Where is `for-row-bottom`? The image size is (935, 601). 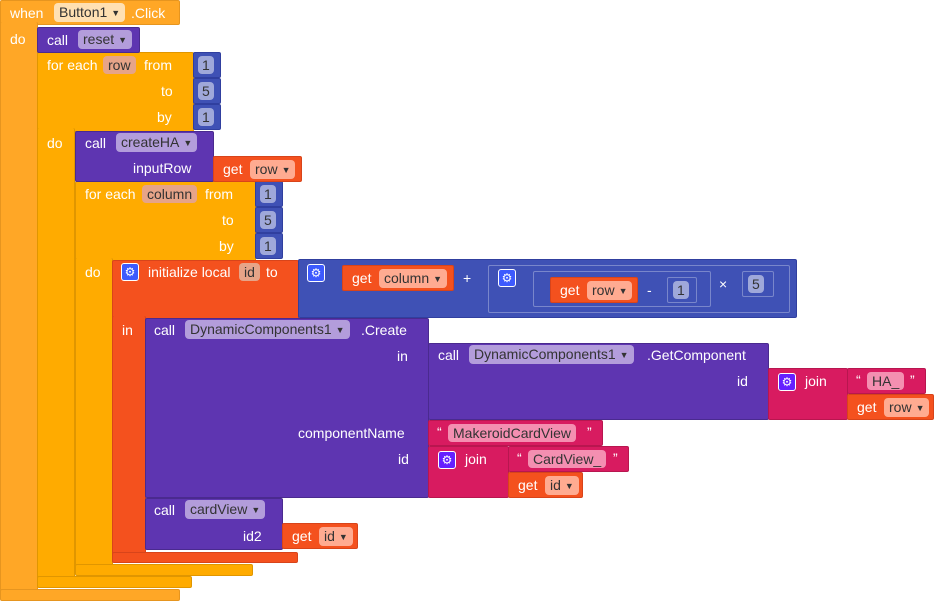
for-row-bottom is located at coordinates (114, 582).